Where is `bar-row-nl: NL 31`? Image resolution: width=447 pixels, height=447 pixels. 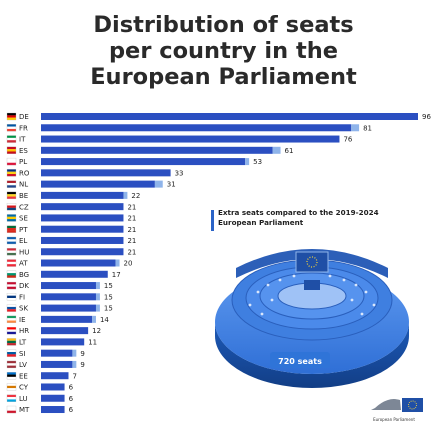 bar-row-nl: NL 31 is located at coordinates (91, 184).